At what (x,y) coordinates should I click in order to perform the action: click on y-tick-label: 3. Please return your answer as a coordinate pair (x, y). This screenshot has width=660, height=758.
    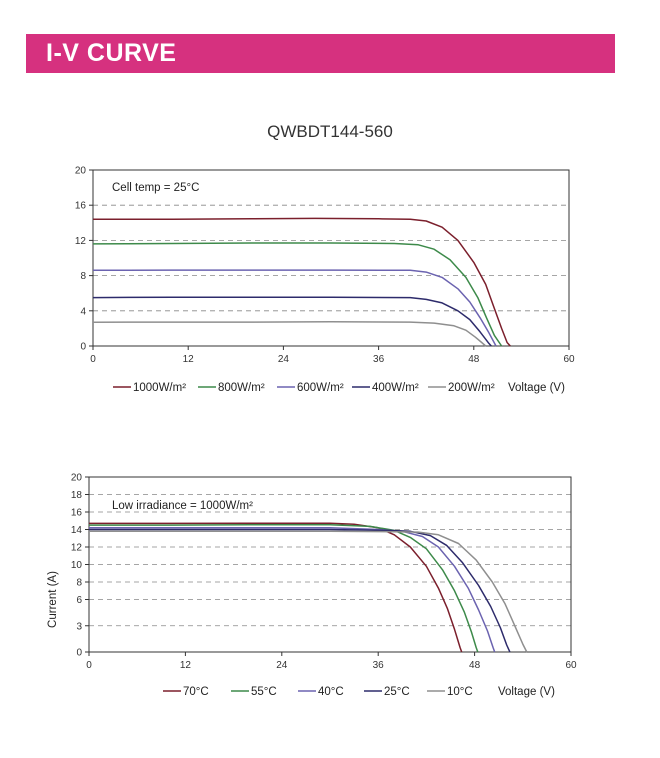
    Looking at the image, I should click on (79, 626).